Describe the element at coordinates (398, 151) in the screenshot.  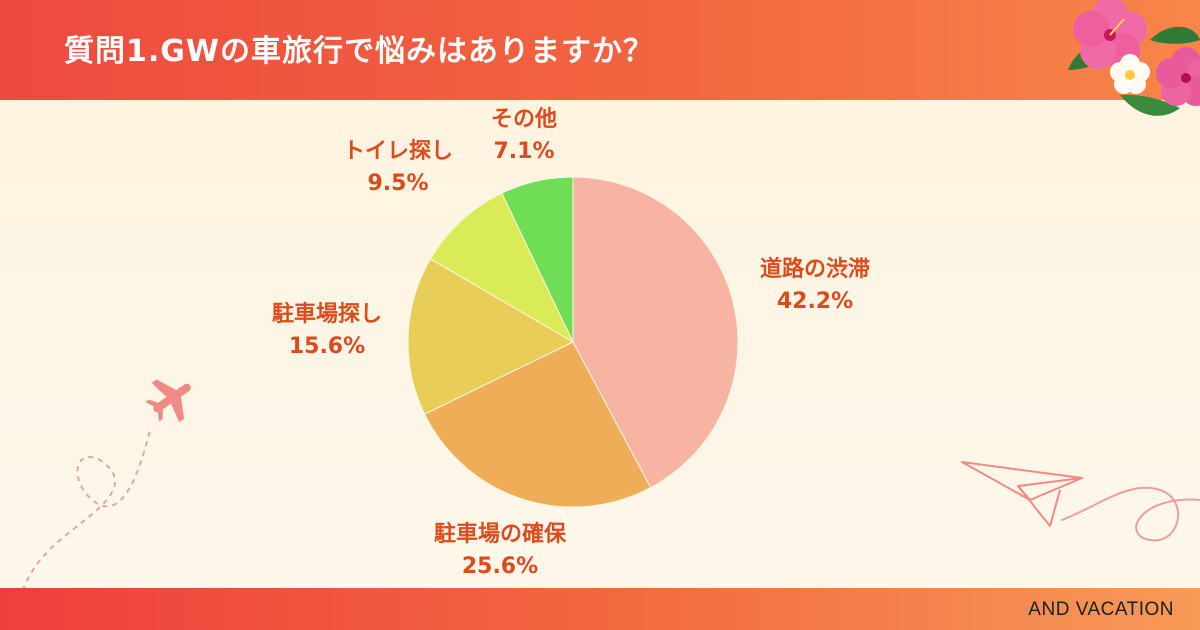
I see `label-toilet-search: トイレ探し` at that location.